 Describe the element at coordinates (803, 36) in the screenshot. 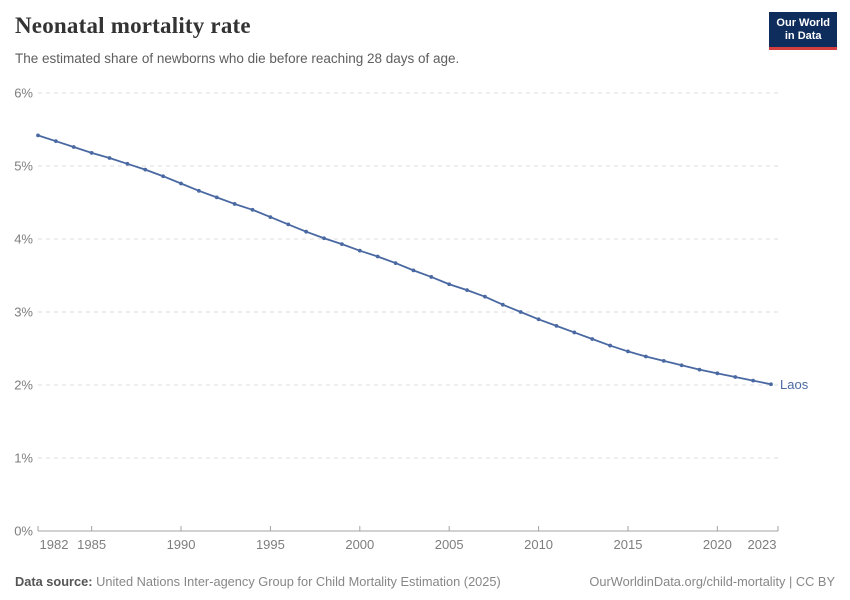

I see `owid-logo-line2: in Data` at that location.